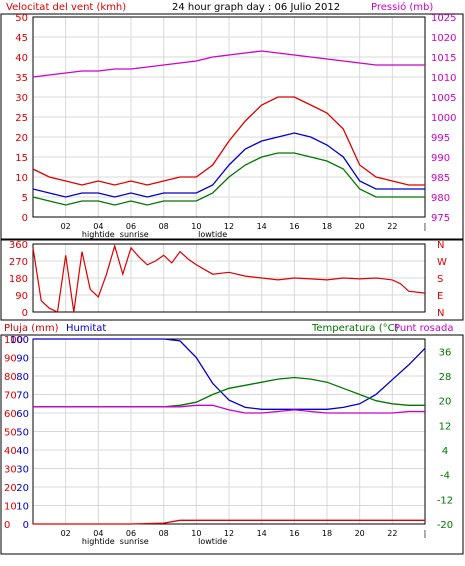 The width and height of the screenshot is (465, 566). I want to click on rain-axis-label: Pluja (mm), so click(31, 328).